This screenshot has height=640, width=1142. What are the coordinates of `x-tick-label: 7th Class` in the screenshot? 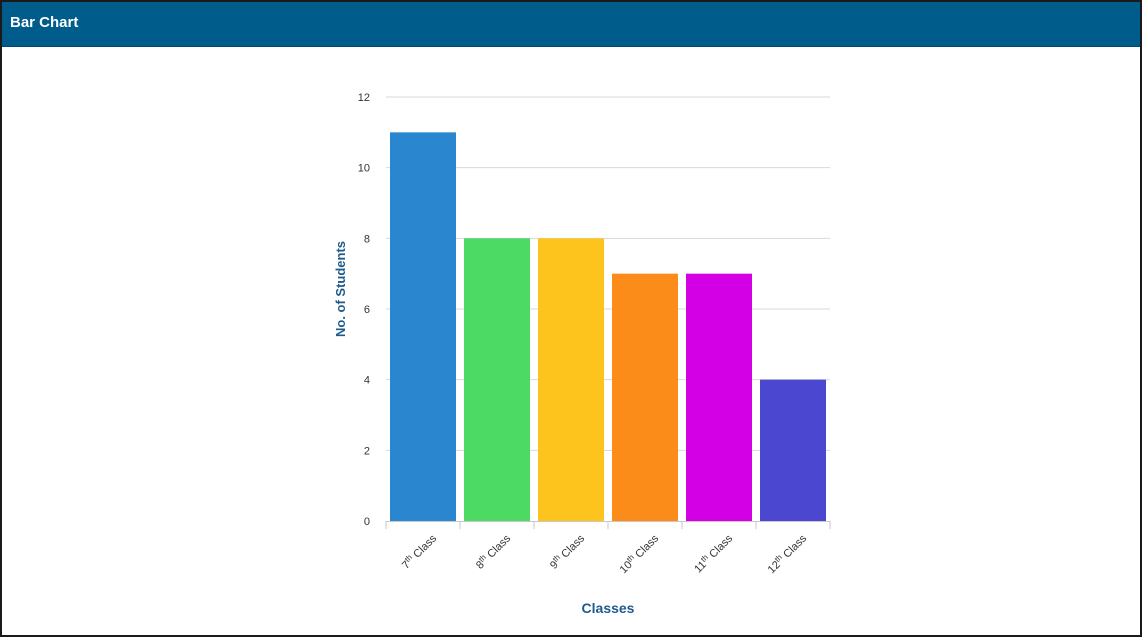 It's located at (419, 551).